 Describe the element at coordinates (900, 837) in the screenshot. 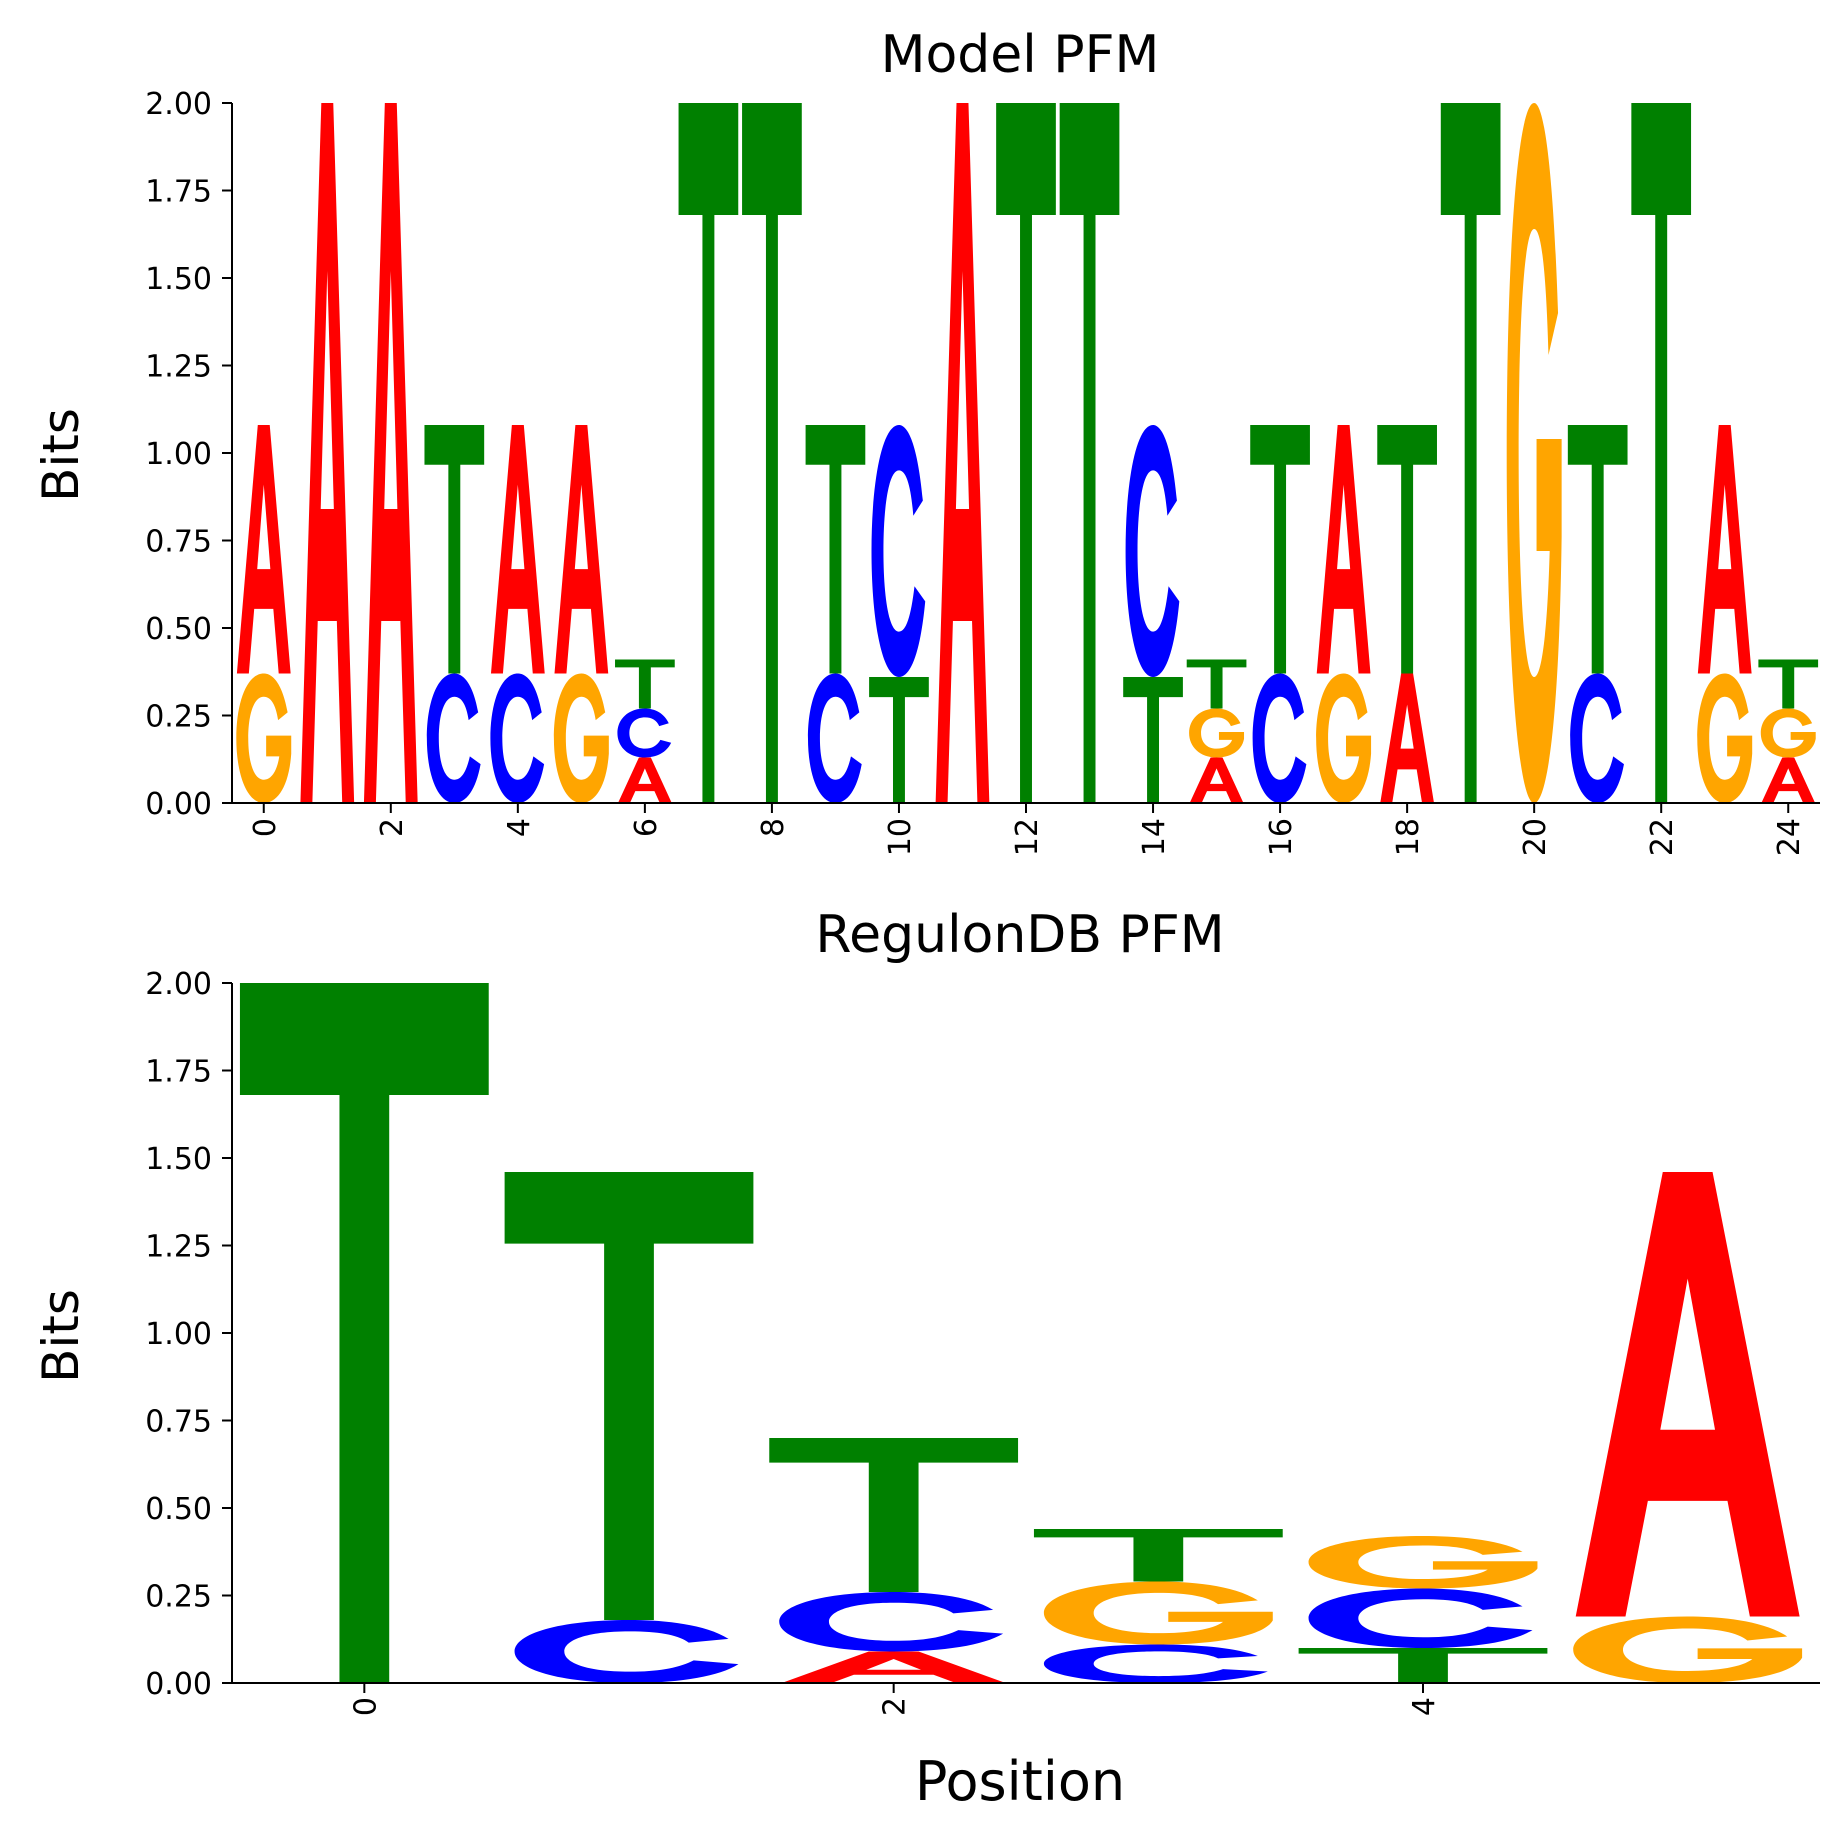

I see `model-pfm-x-tick-label: 10` at that location.